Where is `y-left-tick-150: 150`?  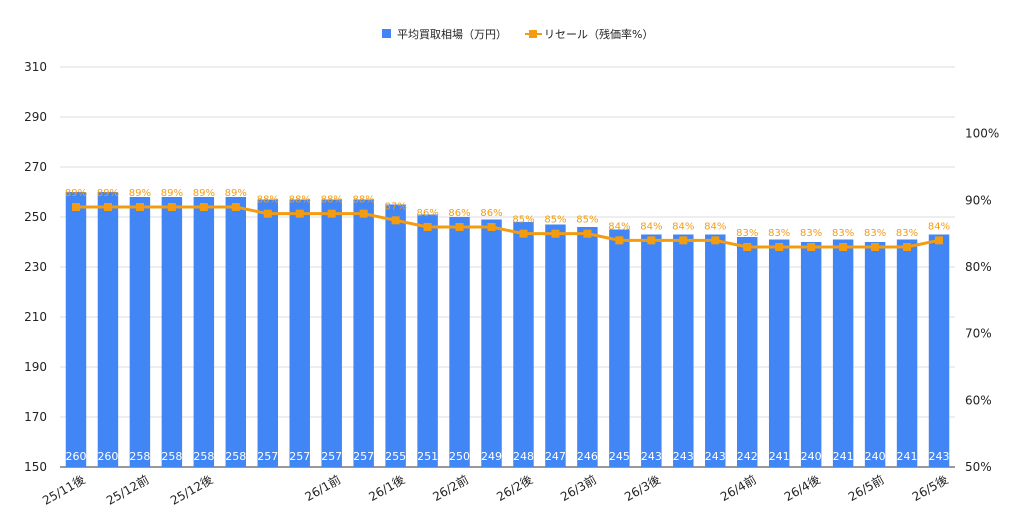
y-left-tick-150: 150 is located at coordinates (35, 467).